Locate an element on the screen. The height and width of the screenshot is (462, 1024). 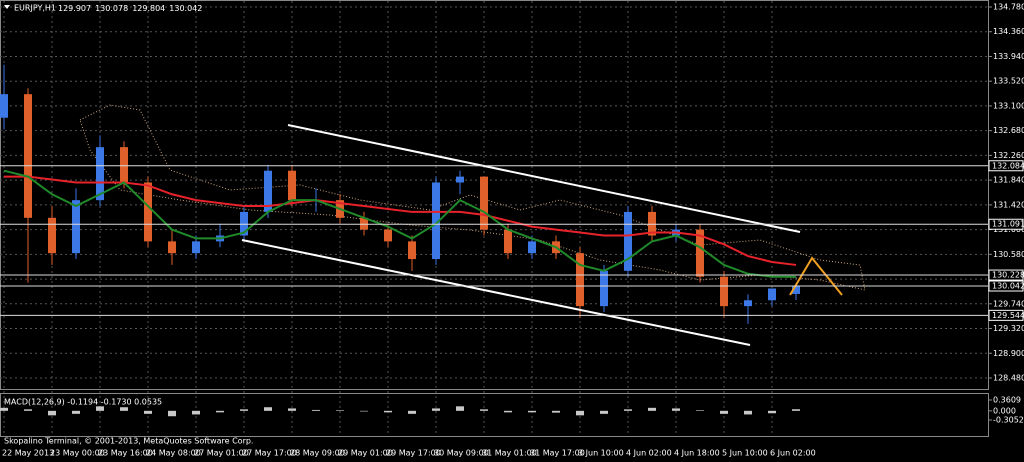
ohlc-readout: 129.907 130.078 129.804 130.042 is located at coordinates (130, 8).